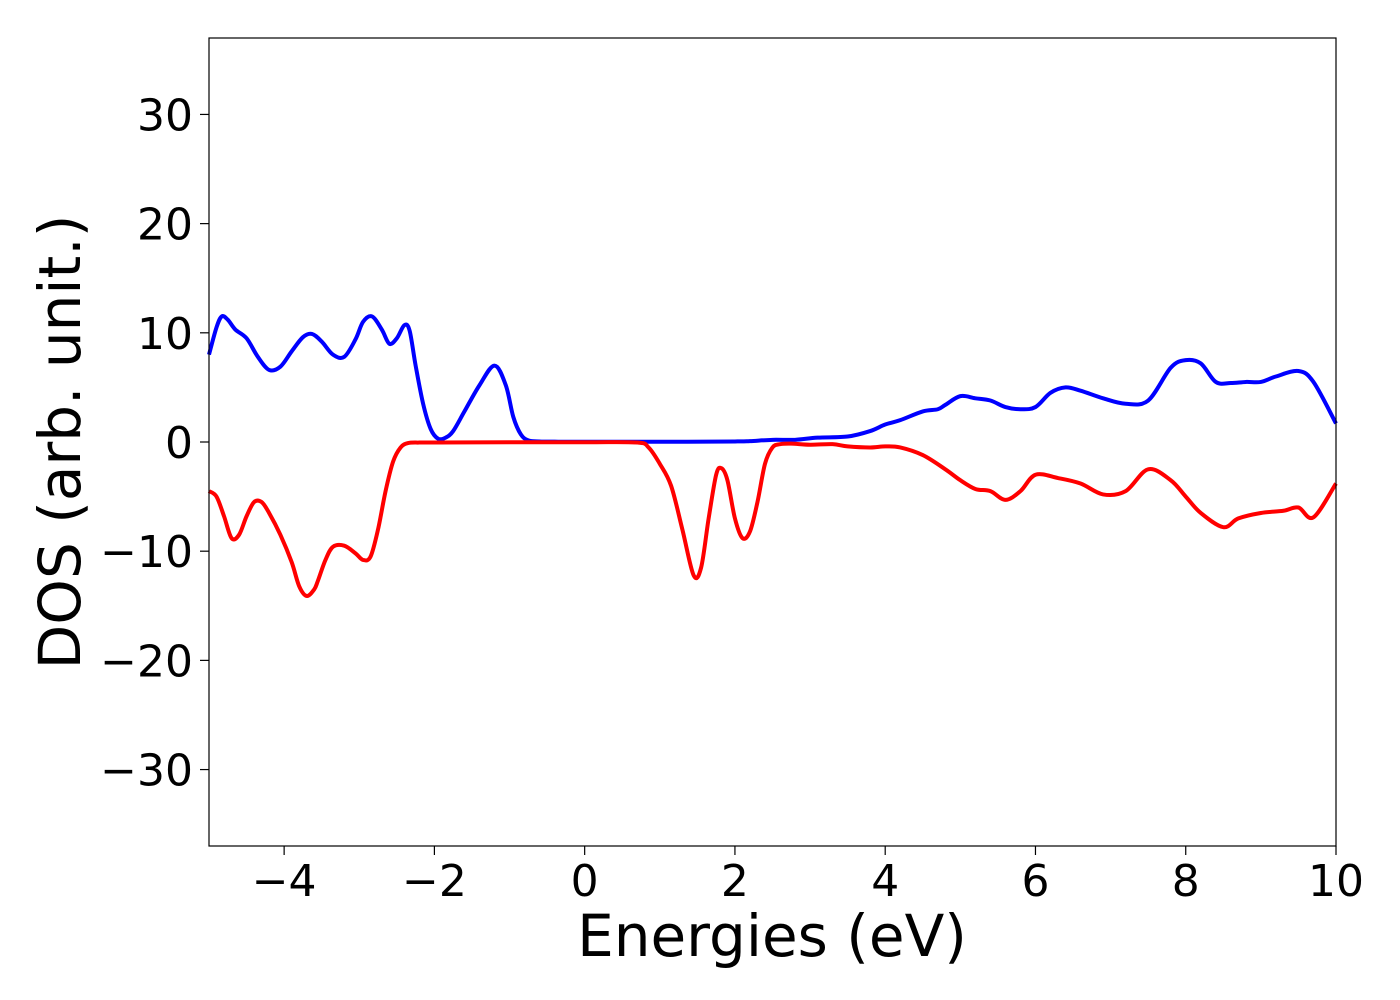 This screenshot has height=1000, width=1400. What do you see at coordinates (772, 519) in the screenshot?
I see `series-line-spin-down` at bounding box center [772, 519].